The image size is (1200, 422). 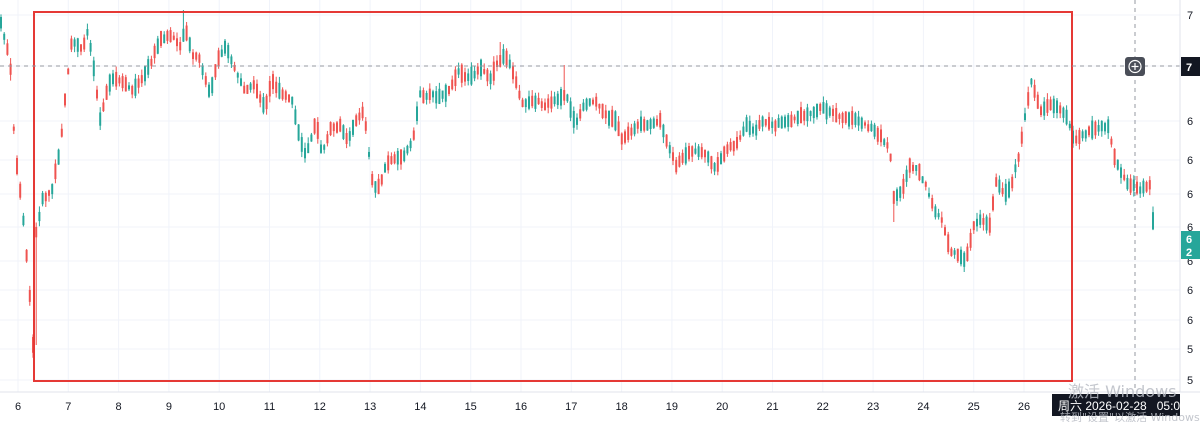 I want to click on crosshair-add-button, so click(x=1135, y=66).